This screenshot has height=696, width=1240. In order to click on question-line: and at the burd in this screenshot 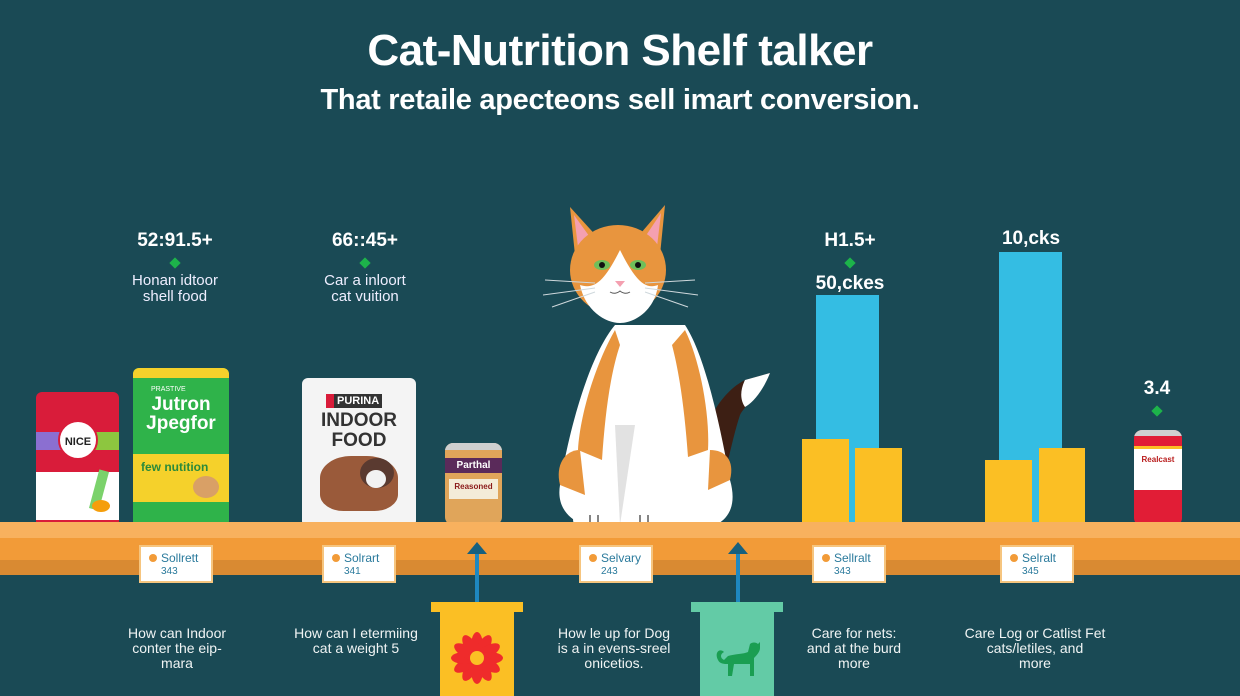, I will do `click(854, 648)`.